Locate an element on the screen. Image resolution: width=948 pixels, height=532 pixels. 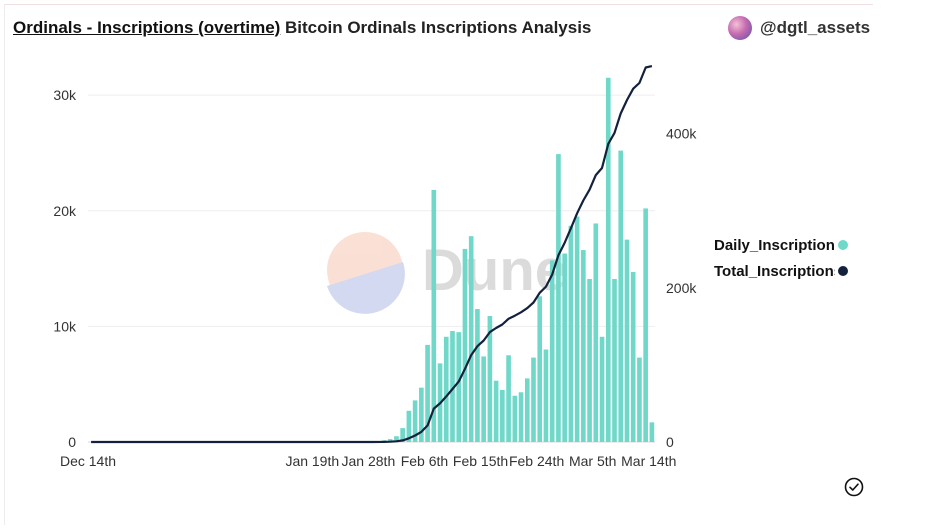
dune-logo-shade is located at coordinates (366, 288).